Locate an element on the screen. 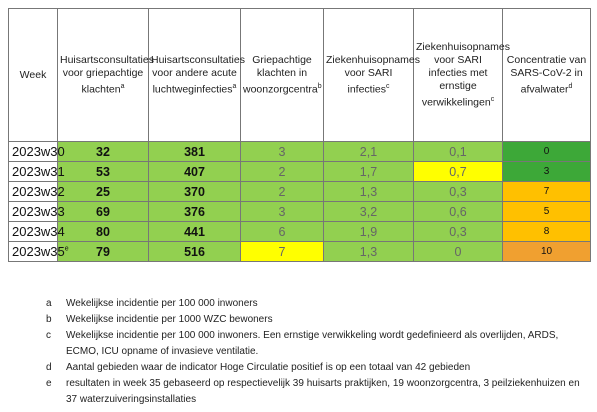  value-cell: 1,9 is located at coordinates (368, 231).